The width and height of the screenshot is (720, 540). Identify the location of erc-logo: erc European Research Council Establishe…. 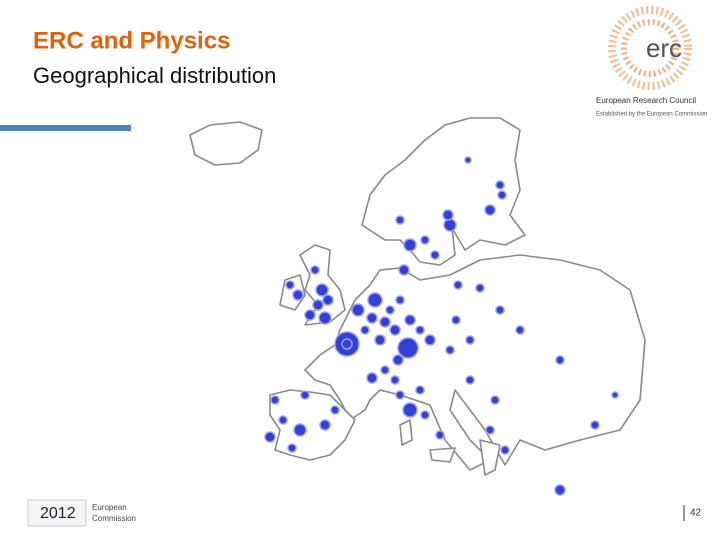
(651, 62).